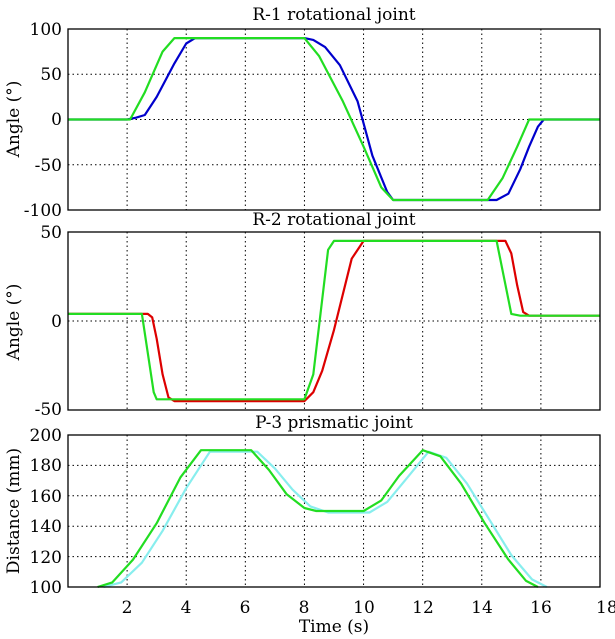 The width and height of the screenshot is (615, 639). Describe the element at coordinates (56, 120) in the screenshot. I see `panel-r1-ytick-label: 0` at that location.